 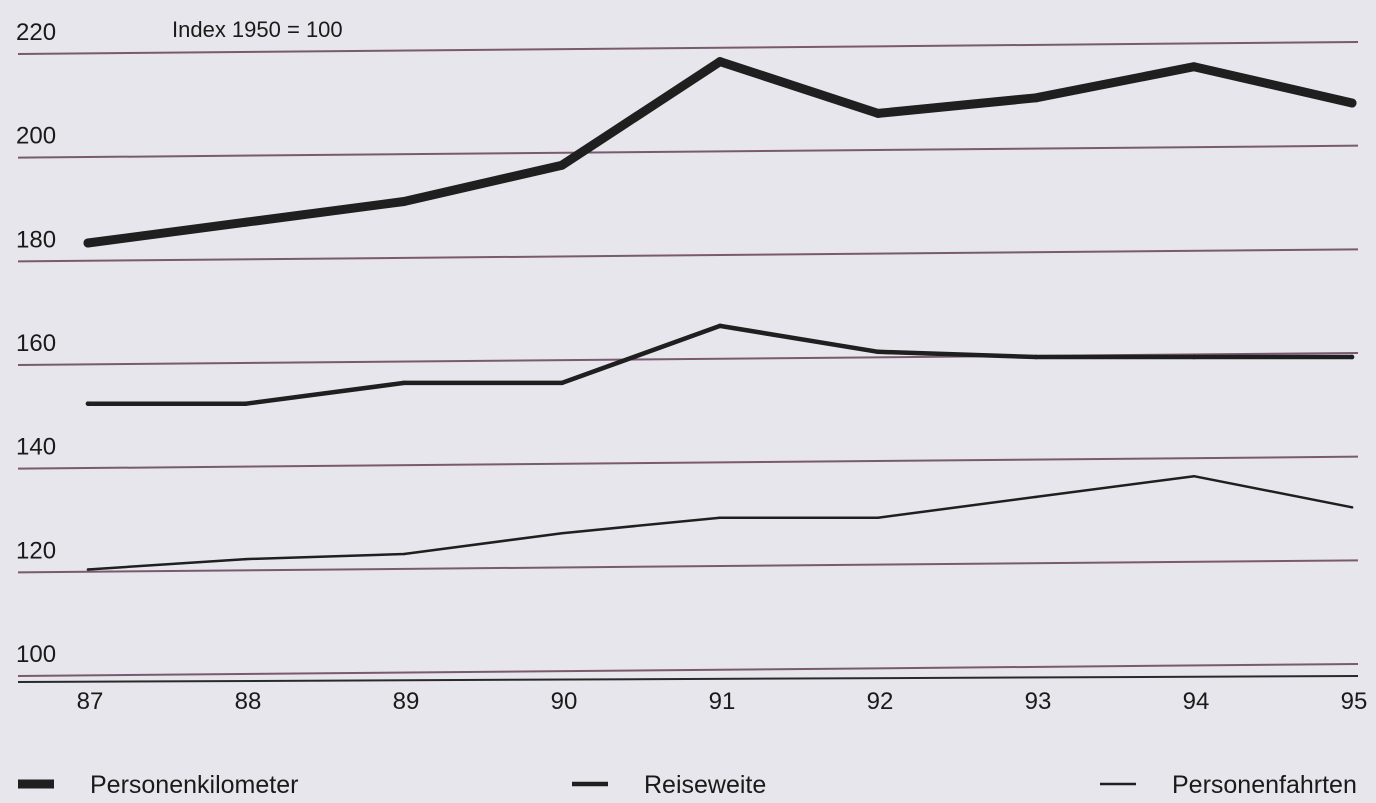 What do you see at coordinates (1196, 701) in the screenshot?
I see `x-tick-94: 94` at bounding box center [1196, 701].